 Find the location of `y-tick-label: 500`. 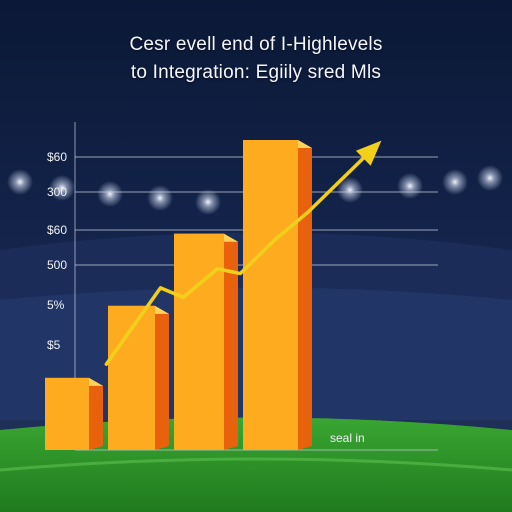

y-tick-label: 500 is located at coordinates (57, 265).